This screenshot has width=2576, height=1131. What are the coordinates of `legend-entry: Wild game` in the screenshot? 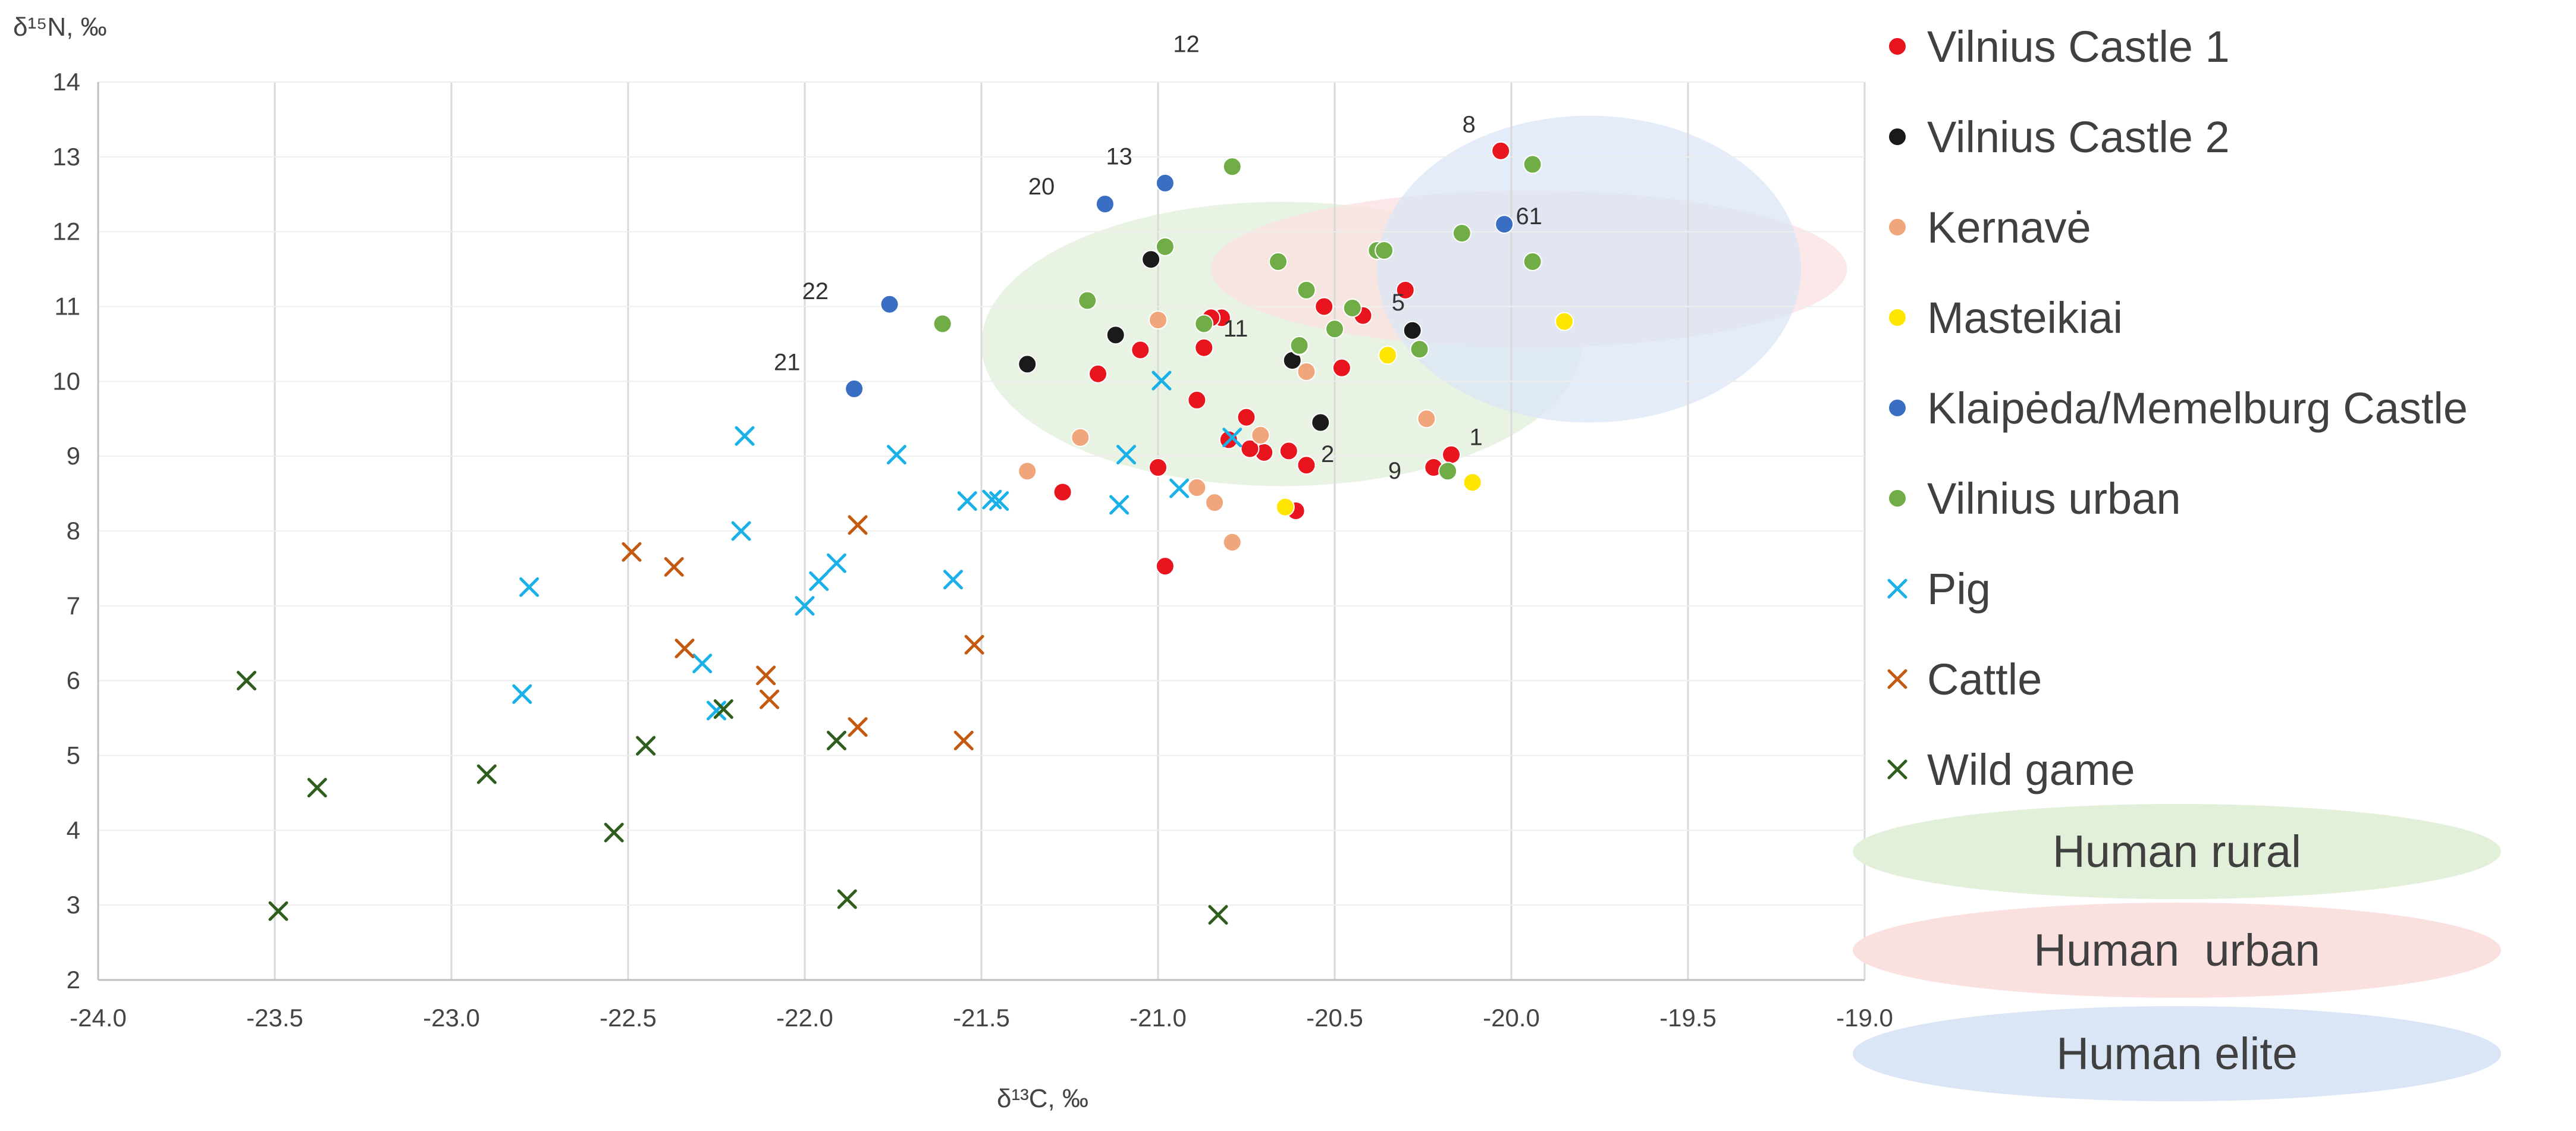 It's located at (2011, 769).